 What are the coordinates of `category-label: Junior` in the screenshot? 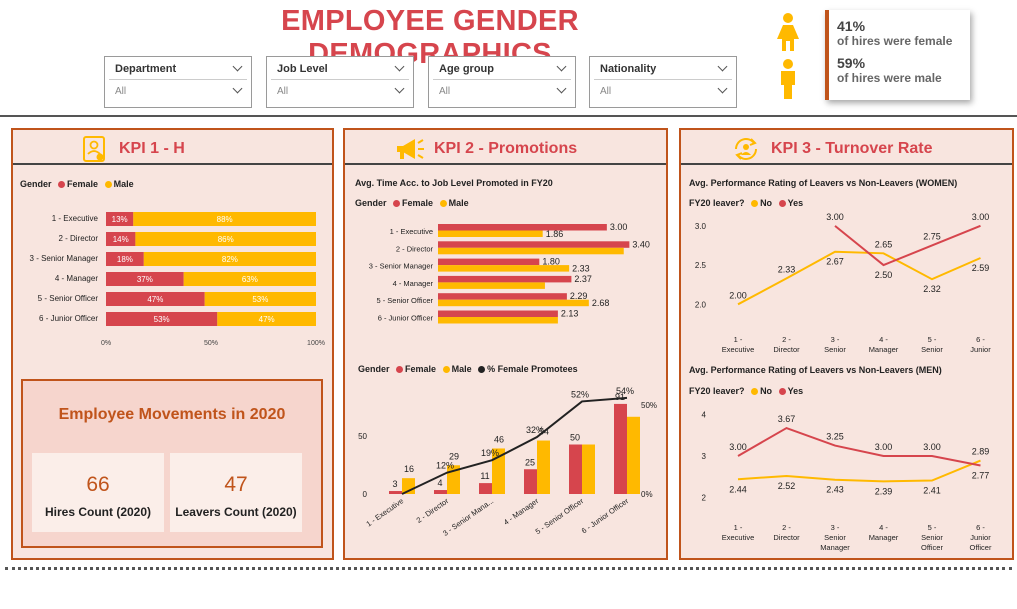 It's located at (980, 537).